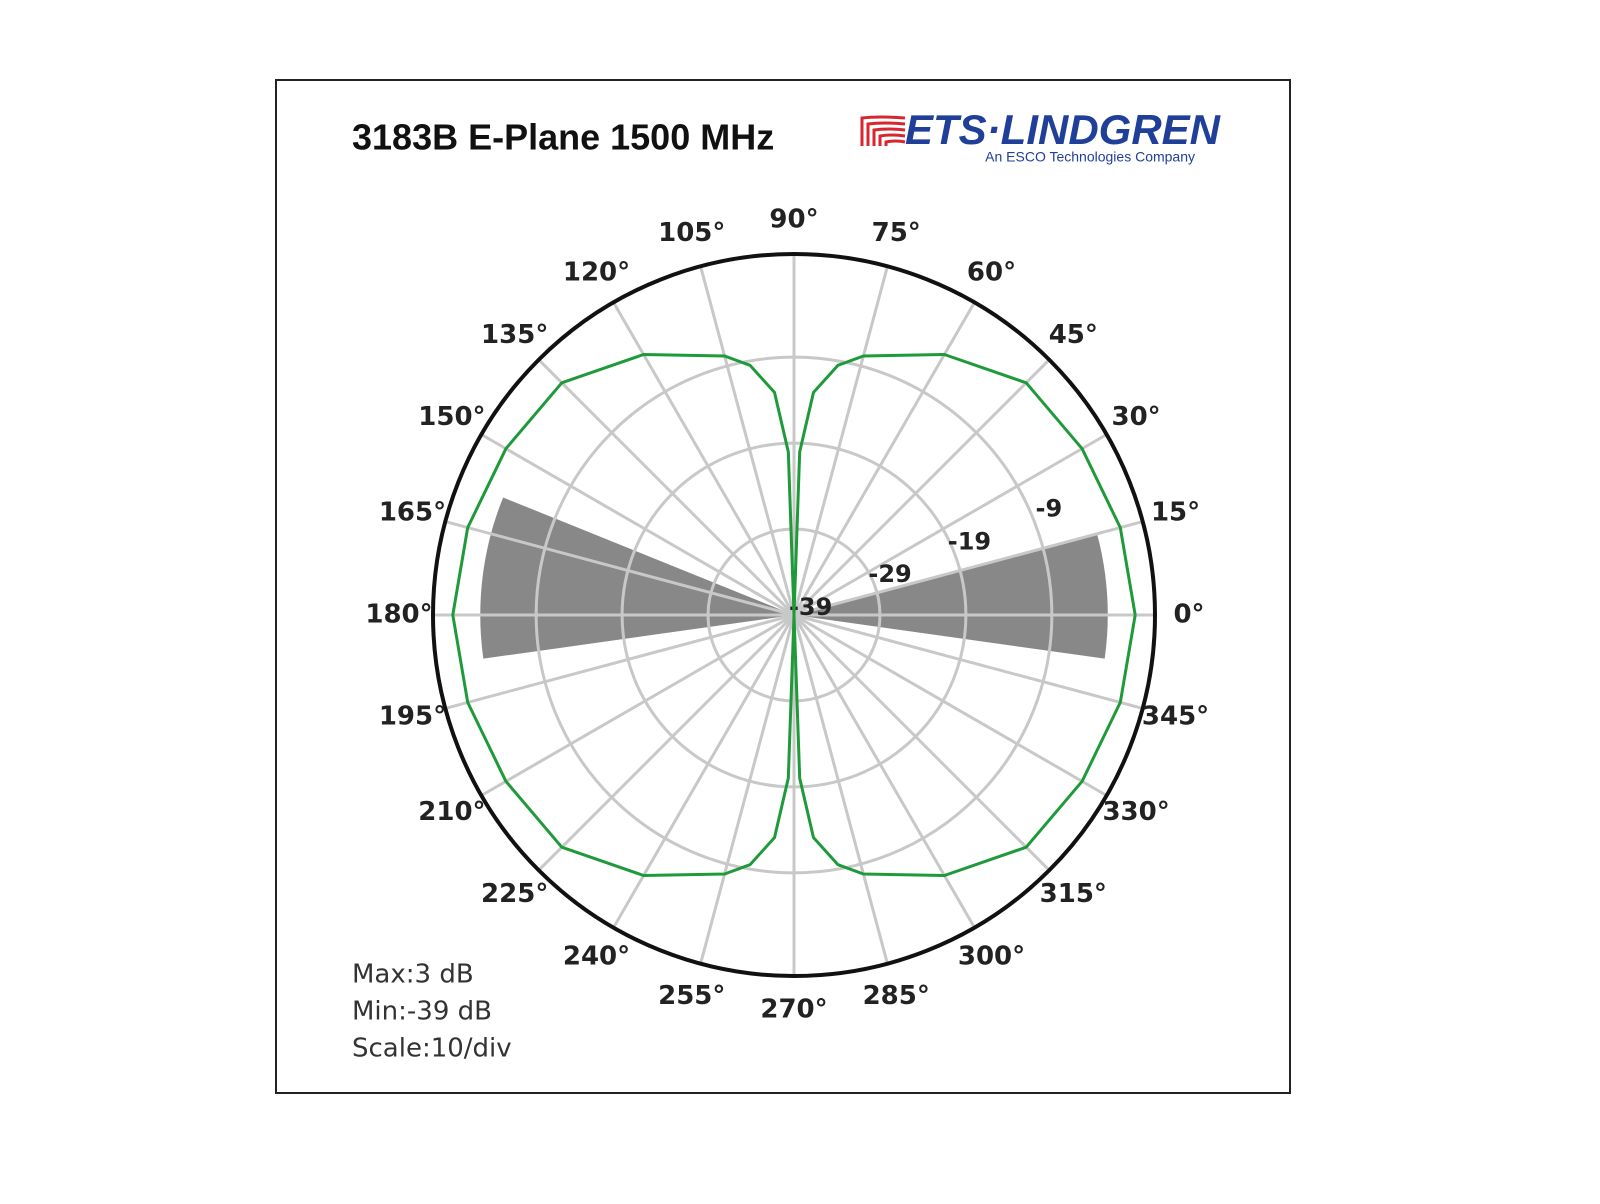 Image resolution: width=1600 pixels, height=1204 pixels. I want to click on angle-label: 0°, so click(1188, 615).